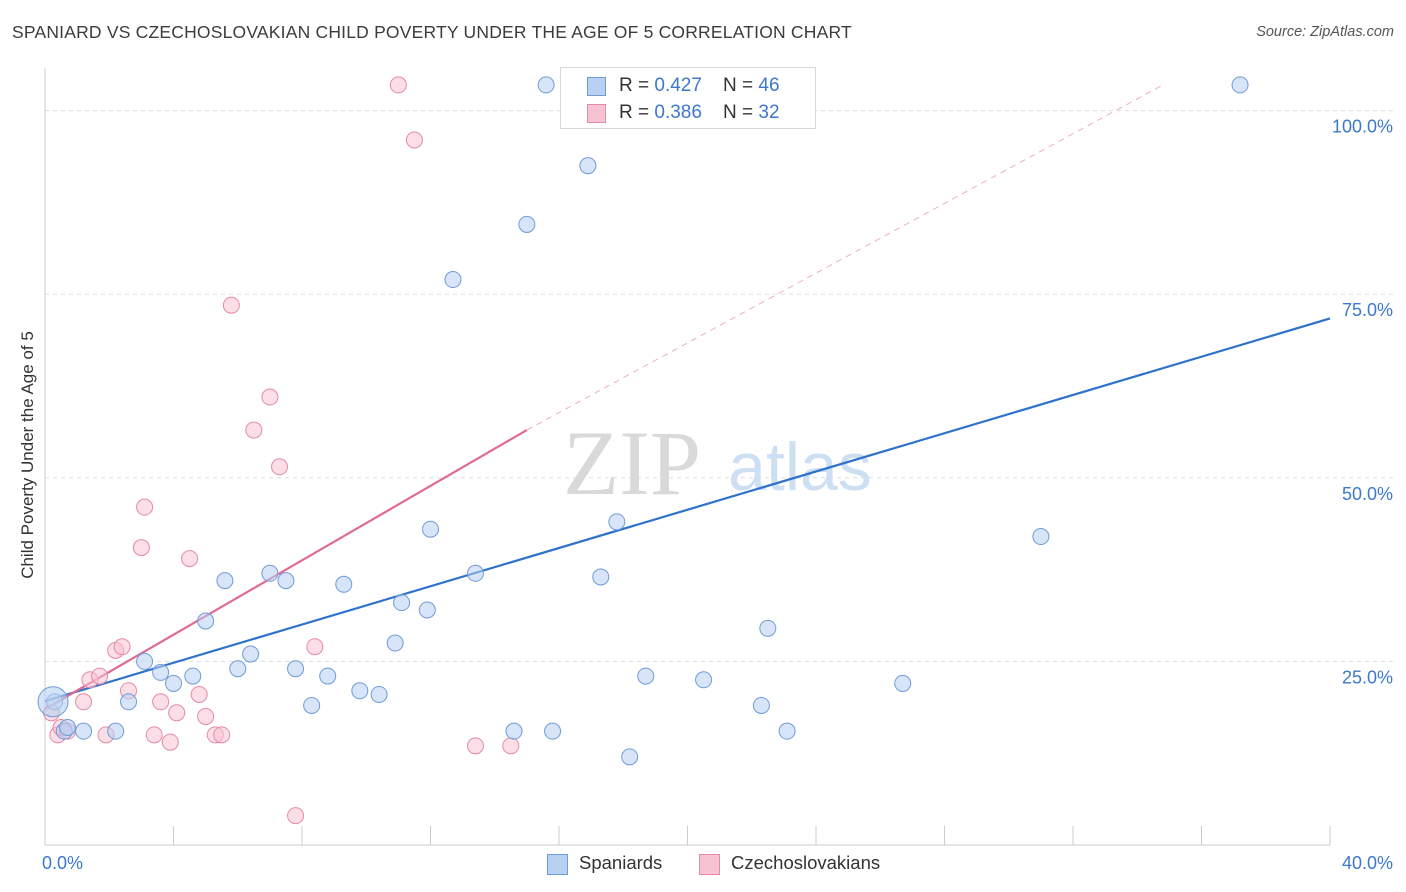 This screenshot has height=892, width=1406. Describe the element at coordinates (1362, 127) in the screenshot. I see `y-tick-label: 100.0%` at that location.